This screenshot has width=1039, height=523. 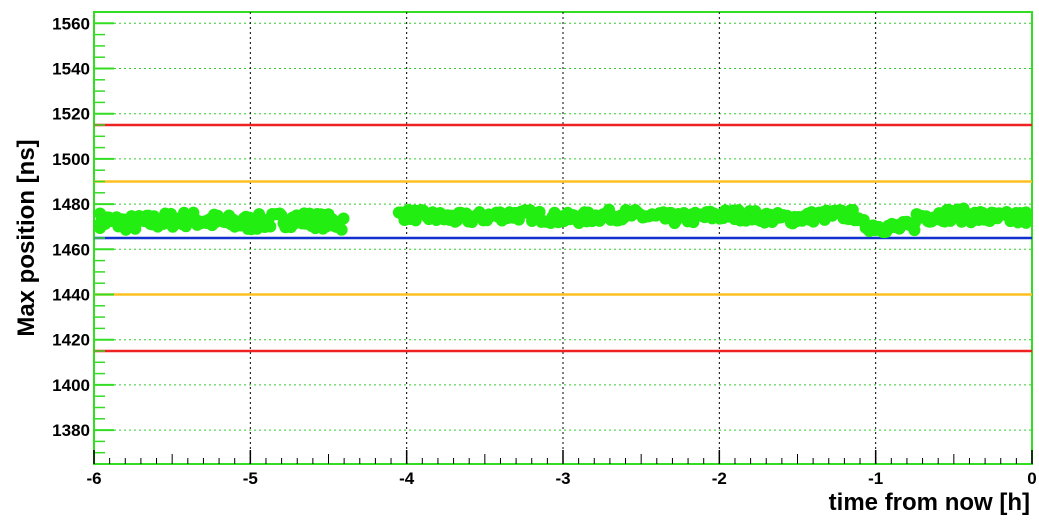 I want to click on x-tick-label--5: -5, so click(x=250, y=478).